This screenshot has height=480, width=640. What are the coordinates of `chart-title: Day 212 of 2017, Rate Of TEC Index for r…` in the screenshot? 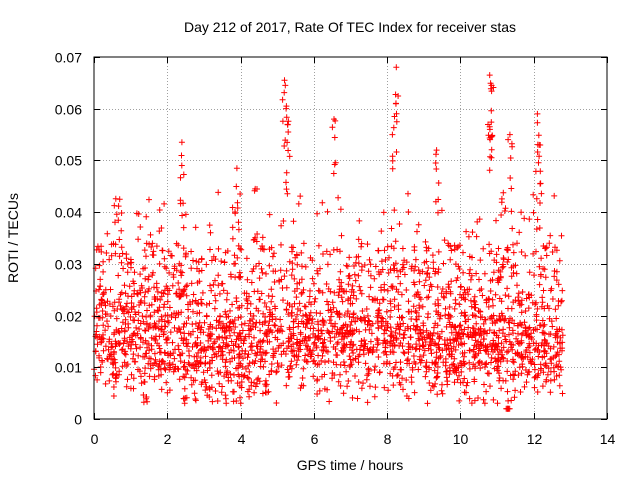 It's located at (350, 27).